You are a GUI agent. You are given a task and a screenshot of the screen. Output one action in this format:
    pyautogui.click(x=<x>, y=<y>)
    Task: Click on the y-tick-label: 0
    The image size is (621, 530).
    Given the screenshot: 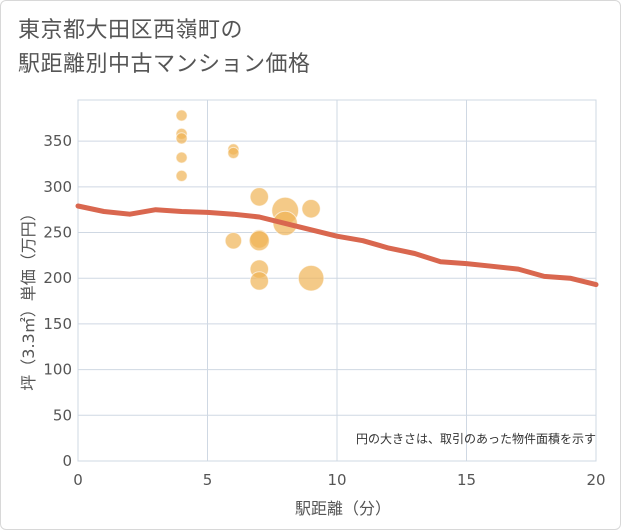 What is the action you would take?
    pyautogui.click(x=67, y=461)
    